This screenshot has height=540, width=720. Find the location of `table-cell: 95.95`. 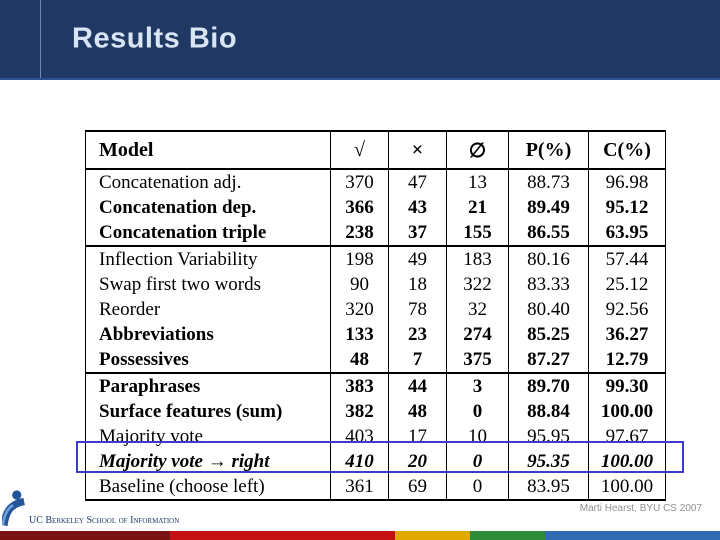

table-cell: 95.95 is located at coordinates (548, 436).